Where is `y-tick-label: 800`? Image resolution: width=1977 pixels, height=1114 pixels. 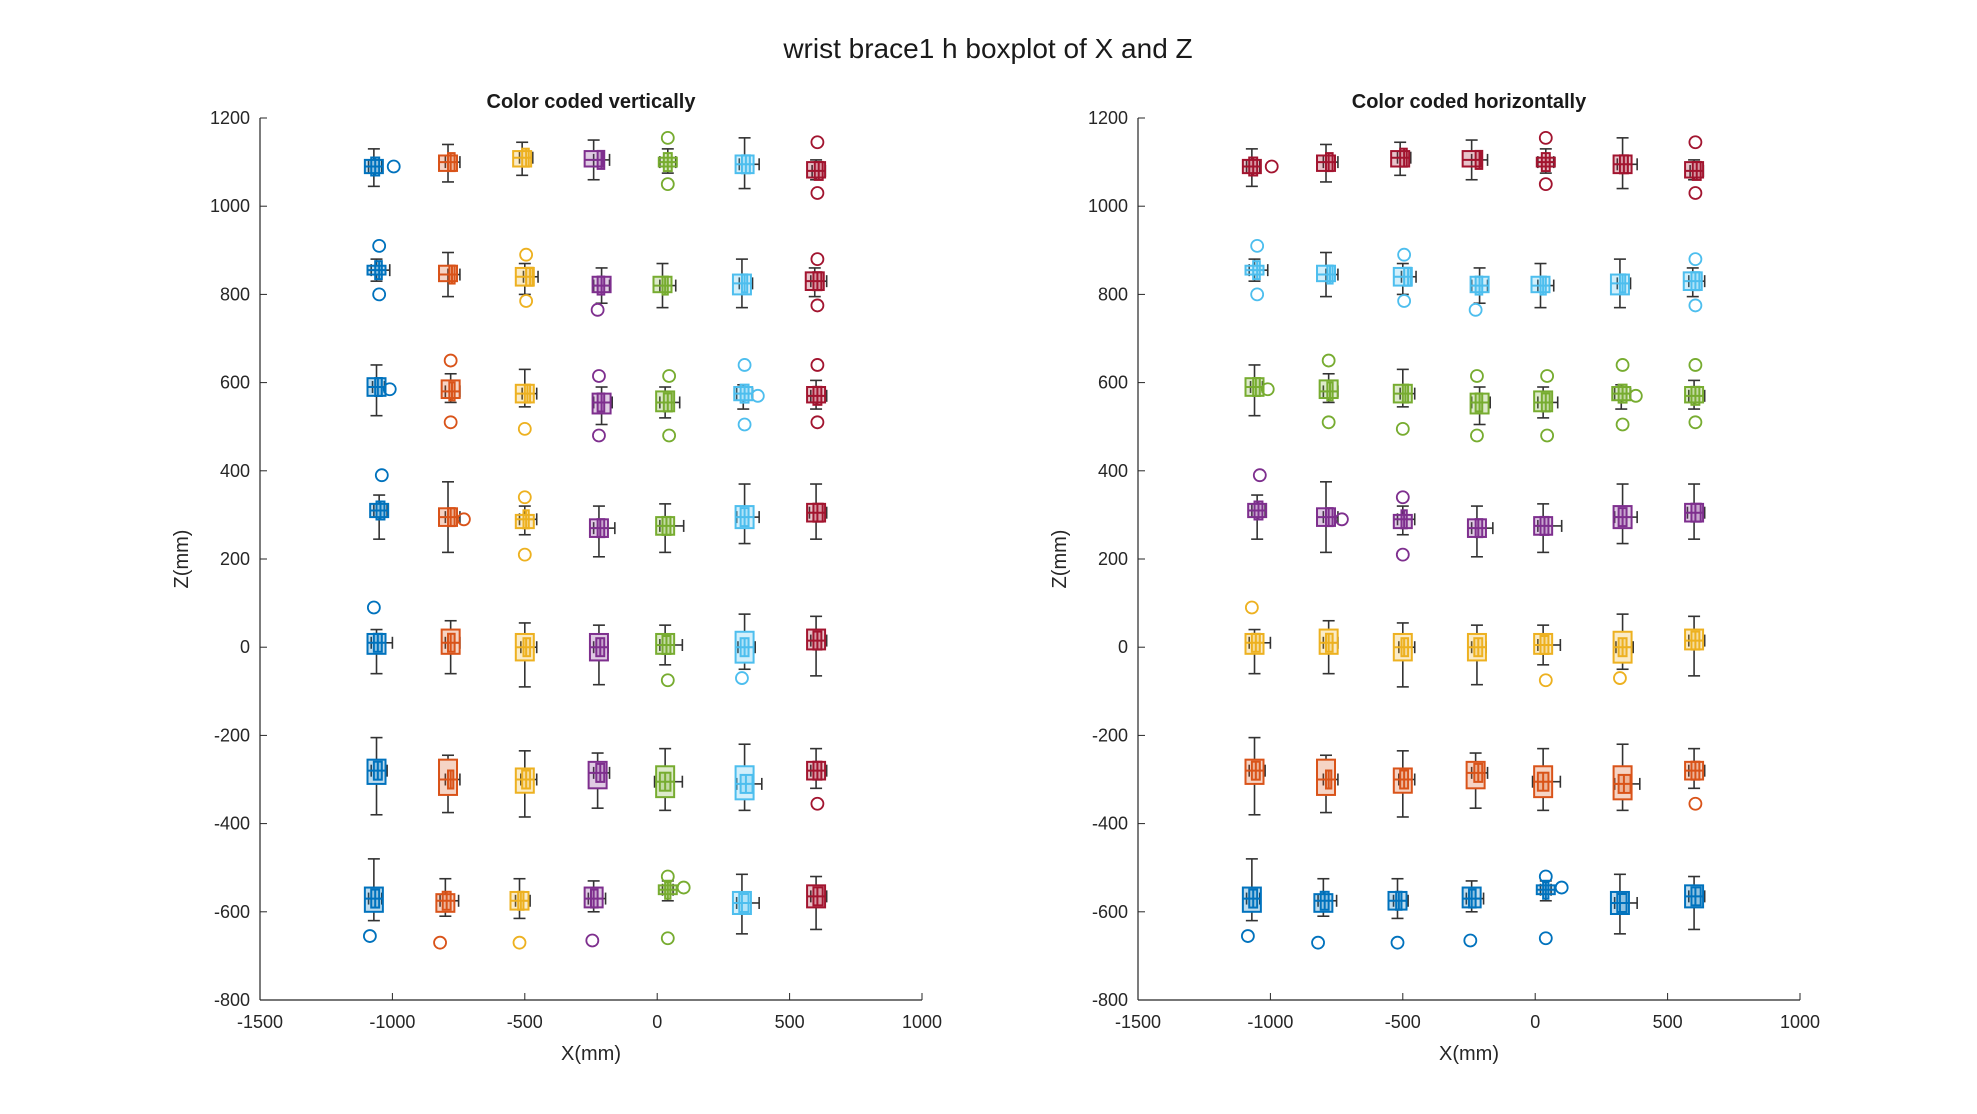 y-tick-label: 800 is located at coordinates (1113, 294).